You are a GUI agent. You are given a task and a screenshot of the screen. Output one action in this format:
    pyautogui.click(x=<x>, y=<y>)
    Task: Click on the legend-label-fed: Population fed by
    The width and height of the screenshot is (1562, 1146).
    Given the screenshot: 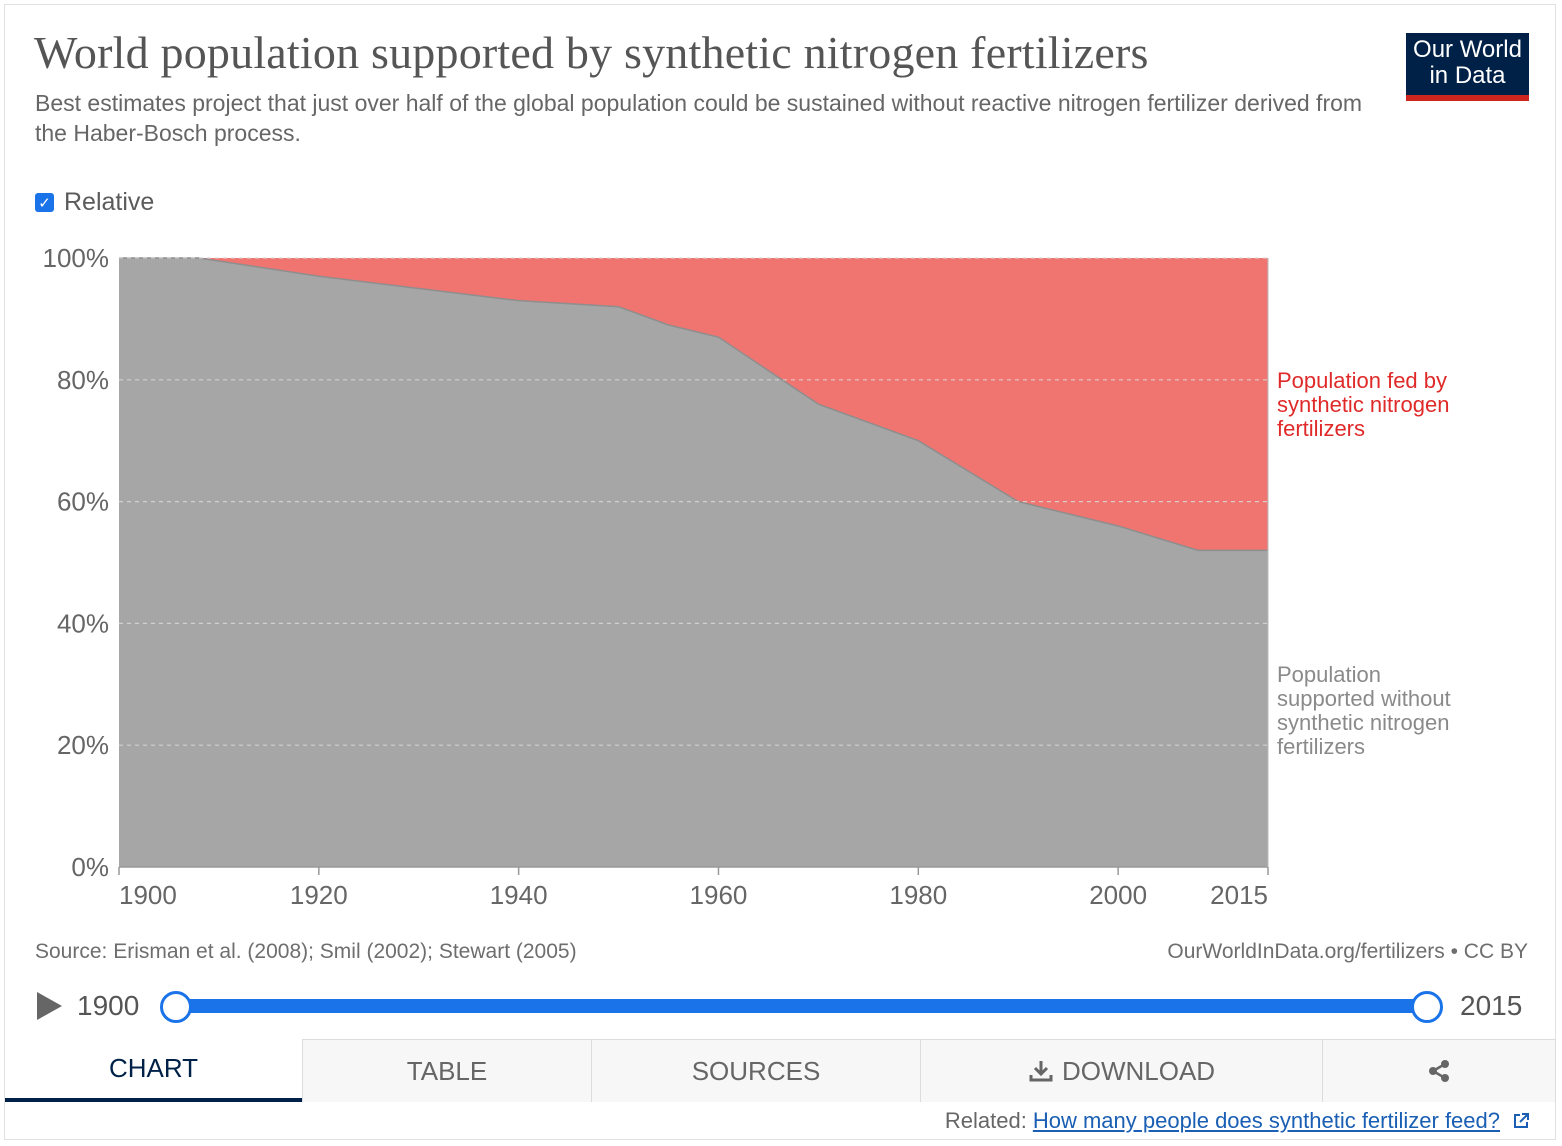 What is the action you would take?
    pyautogui.click(x=1362, y=380)
    